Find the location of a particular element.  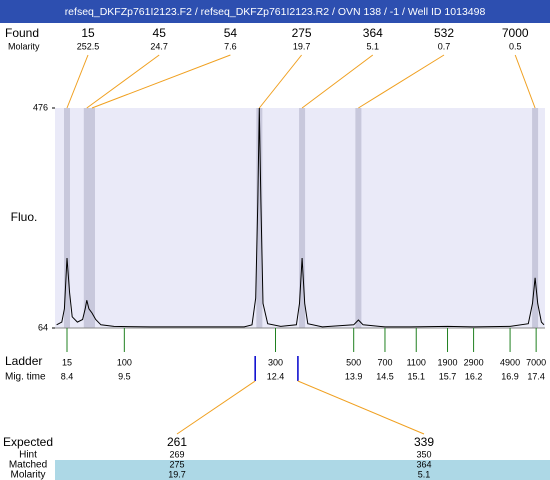

ladder-size: 100 is located at coordinates (124, 362).